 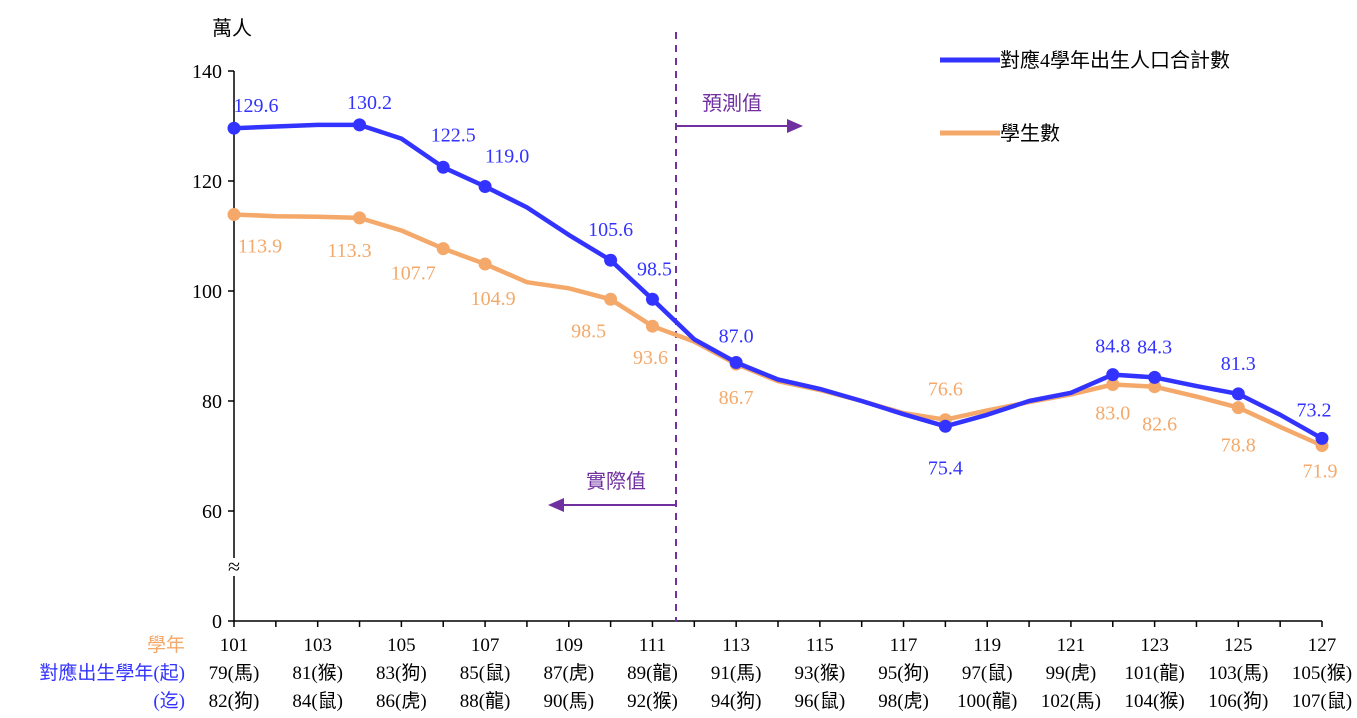 I want to click on data-label-births: 73.2, so click(x=1314, y=410).